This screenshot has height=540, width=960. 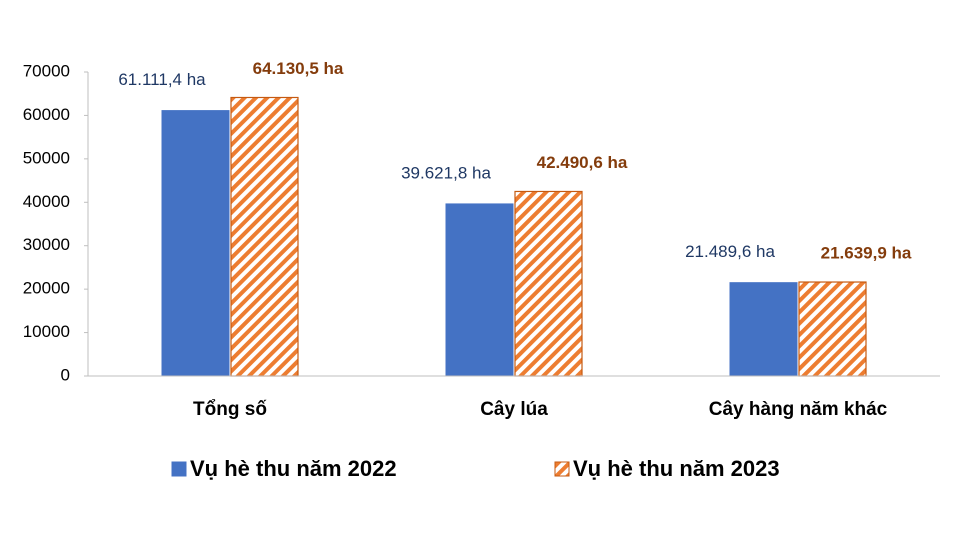 I want to click on x-tick-label: Tổng số, so click(x=230, y=409).